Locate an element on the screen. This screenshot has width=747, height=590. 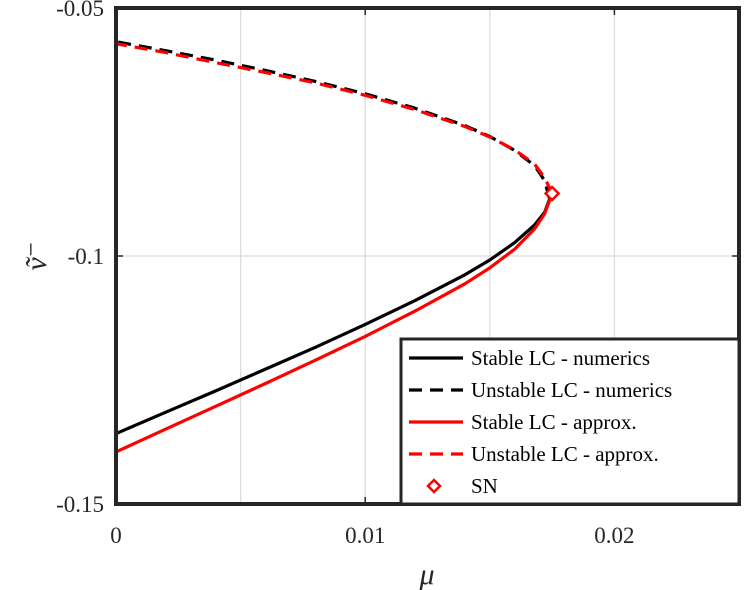
x-axis-label: μ is located at coordinates (426, 574).